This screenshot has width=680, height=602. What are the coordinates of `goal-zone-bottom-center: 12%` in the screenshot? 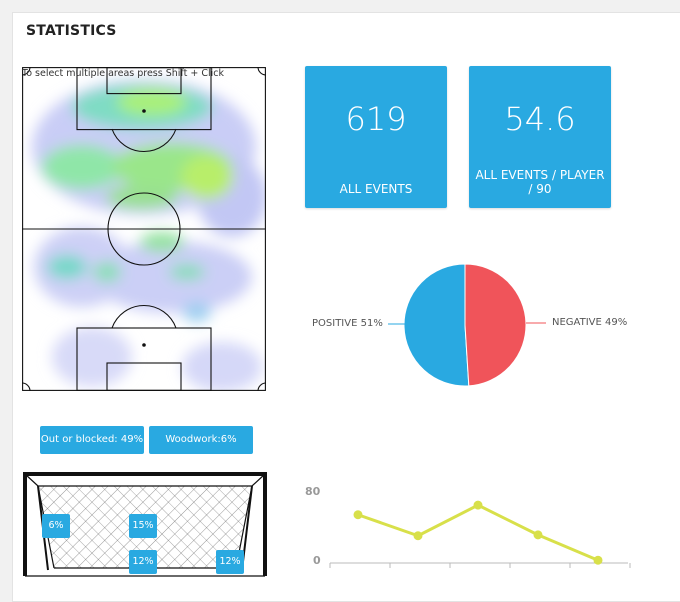 It's located at (143, 562).